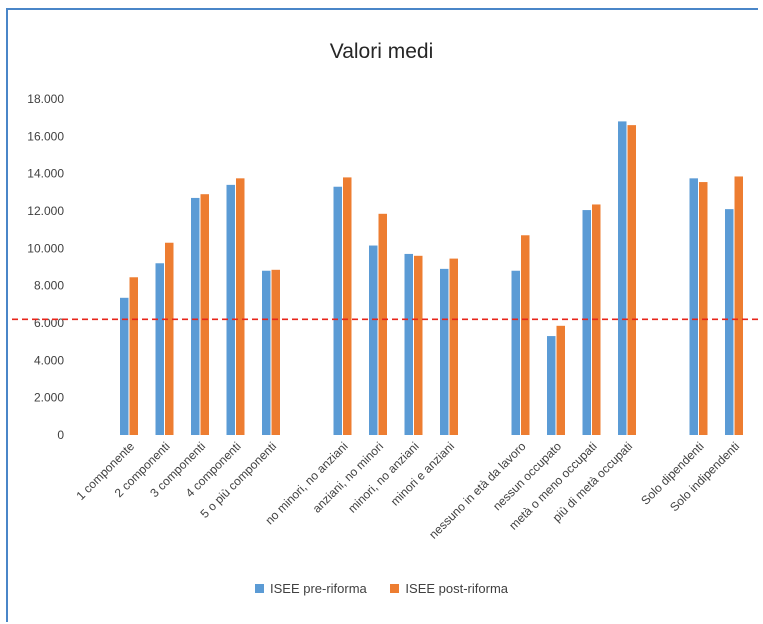  I want to click on legend-swatch-pre, so click(259, 588).